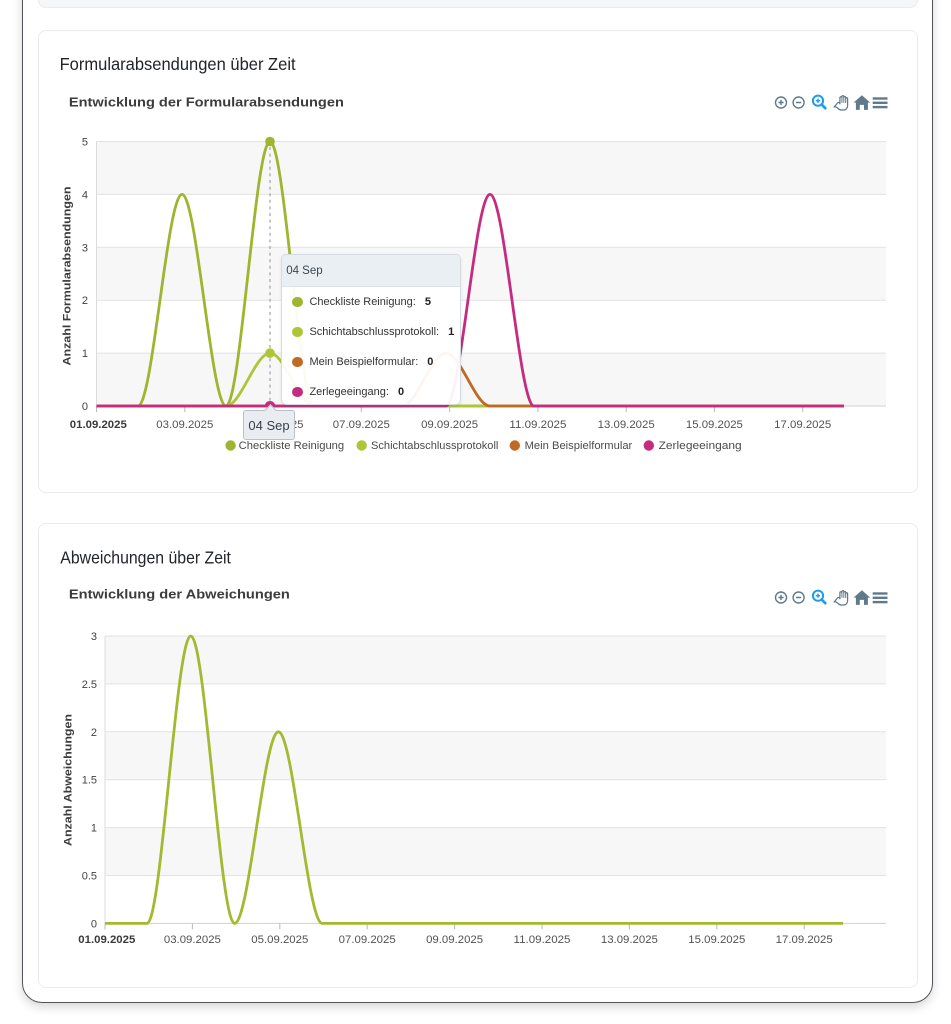 This screenshot has height=1024, width=951. I want to click on svg-text: Abweichungen über Zeit, so click(145, 558).